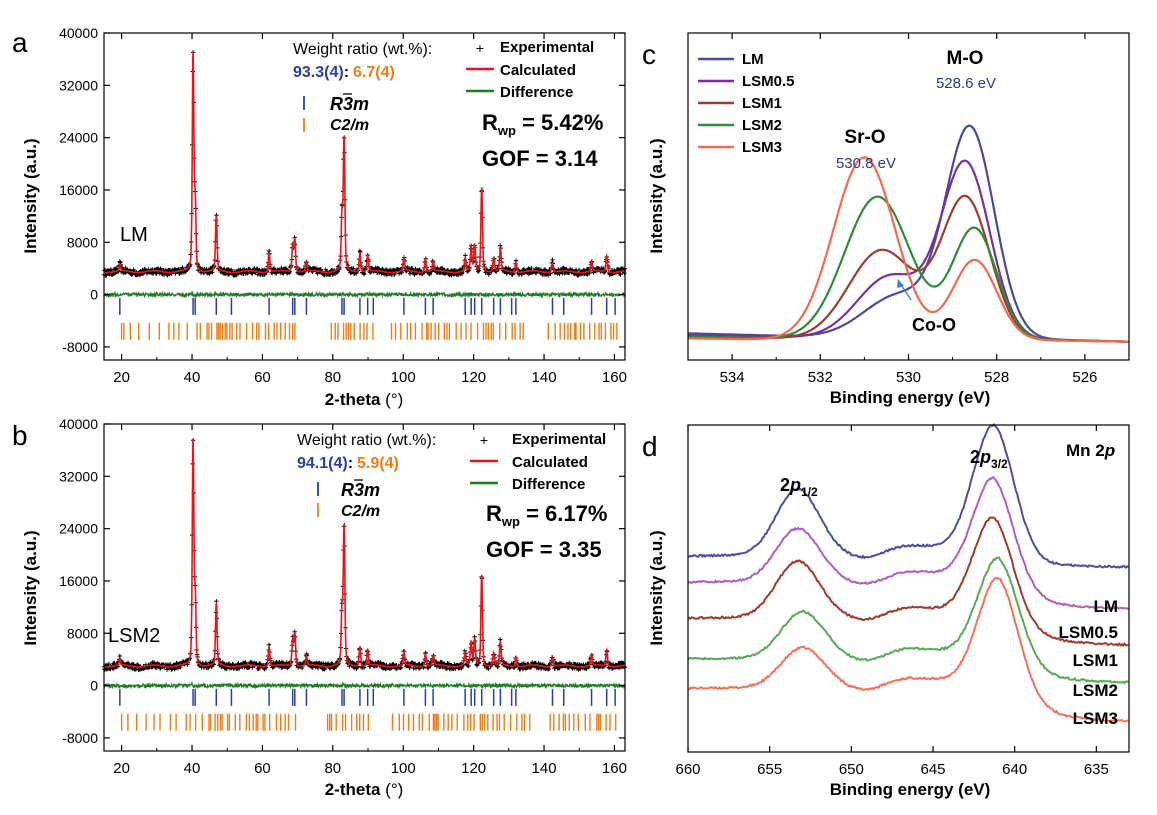 The width and height of the screenshot is (1157, 815). Describe the element at coordinates (484, 440) in the screenshot. I see `legend-experimental-marker-b: +` at that location.